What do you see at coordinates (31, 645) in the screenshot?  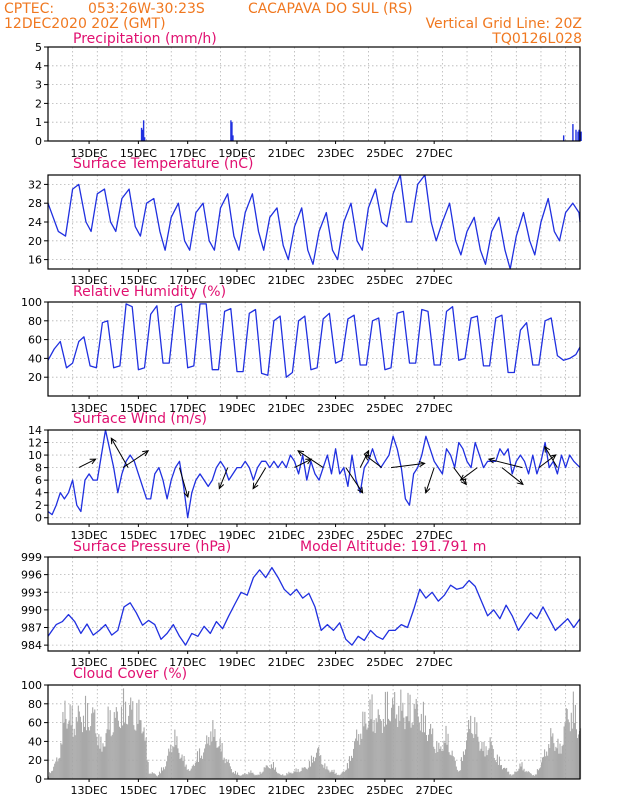 I see `y-tick-label: 984` at bounding box center [31, 645].